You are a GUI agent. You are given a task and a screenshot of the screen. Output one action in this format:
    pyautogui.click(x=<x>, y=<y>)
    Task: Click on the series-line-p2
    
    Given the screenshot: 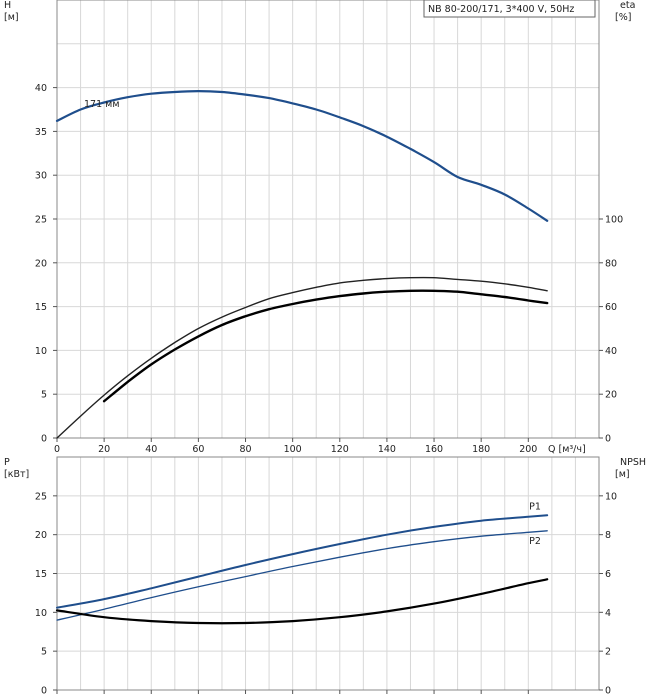 What is the action you would take?
    pyautogui.click(x=302, y=575)
    